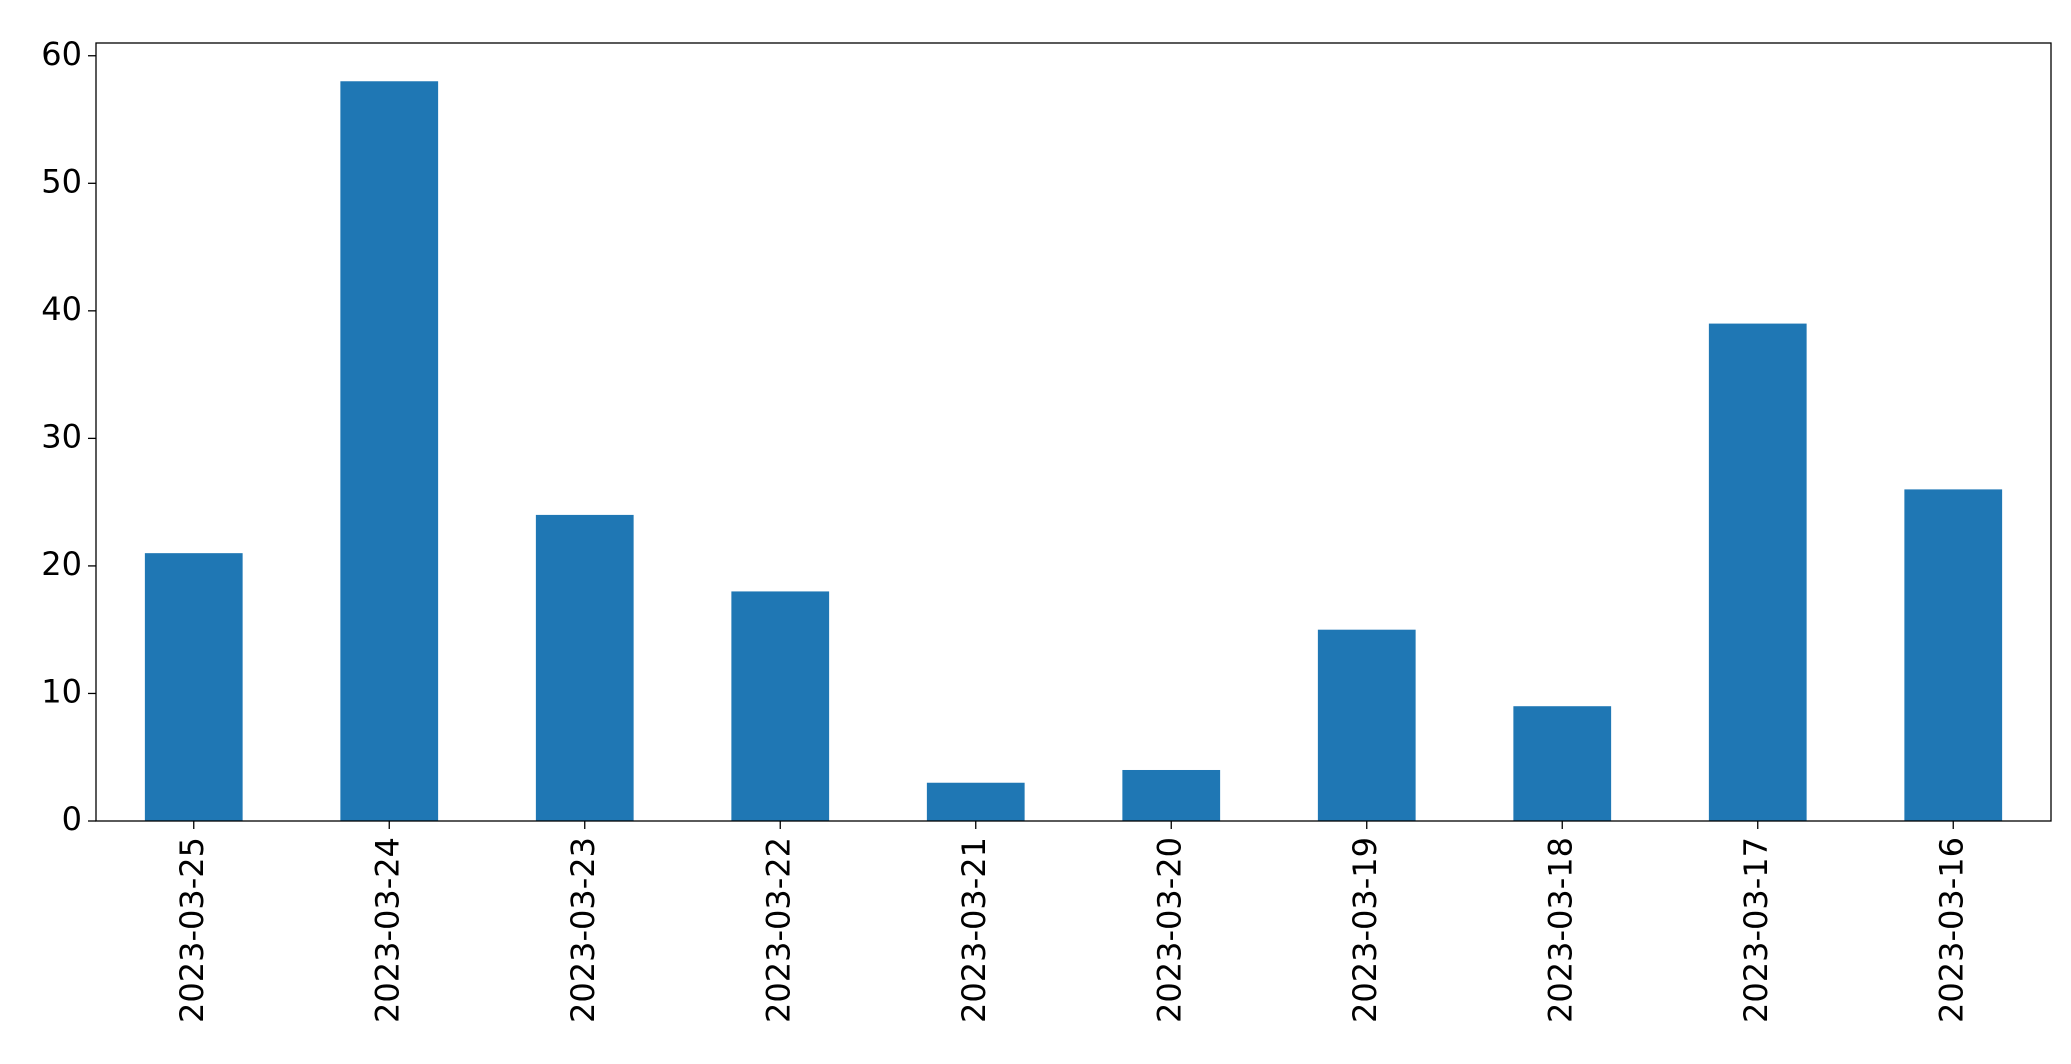 The width and height of the screenshot is (2071, 1064). I want to click on x-tick-label: 2023-03-17, so click(1756, 930).